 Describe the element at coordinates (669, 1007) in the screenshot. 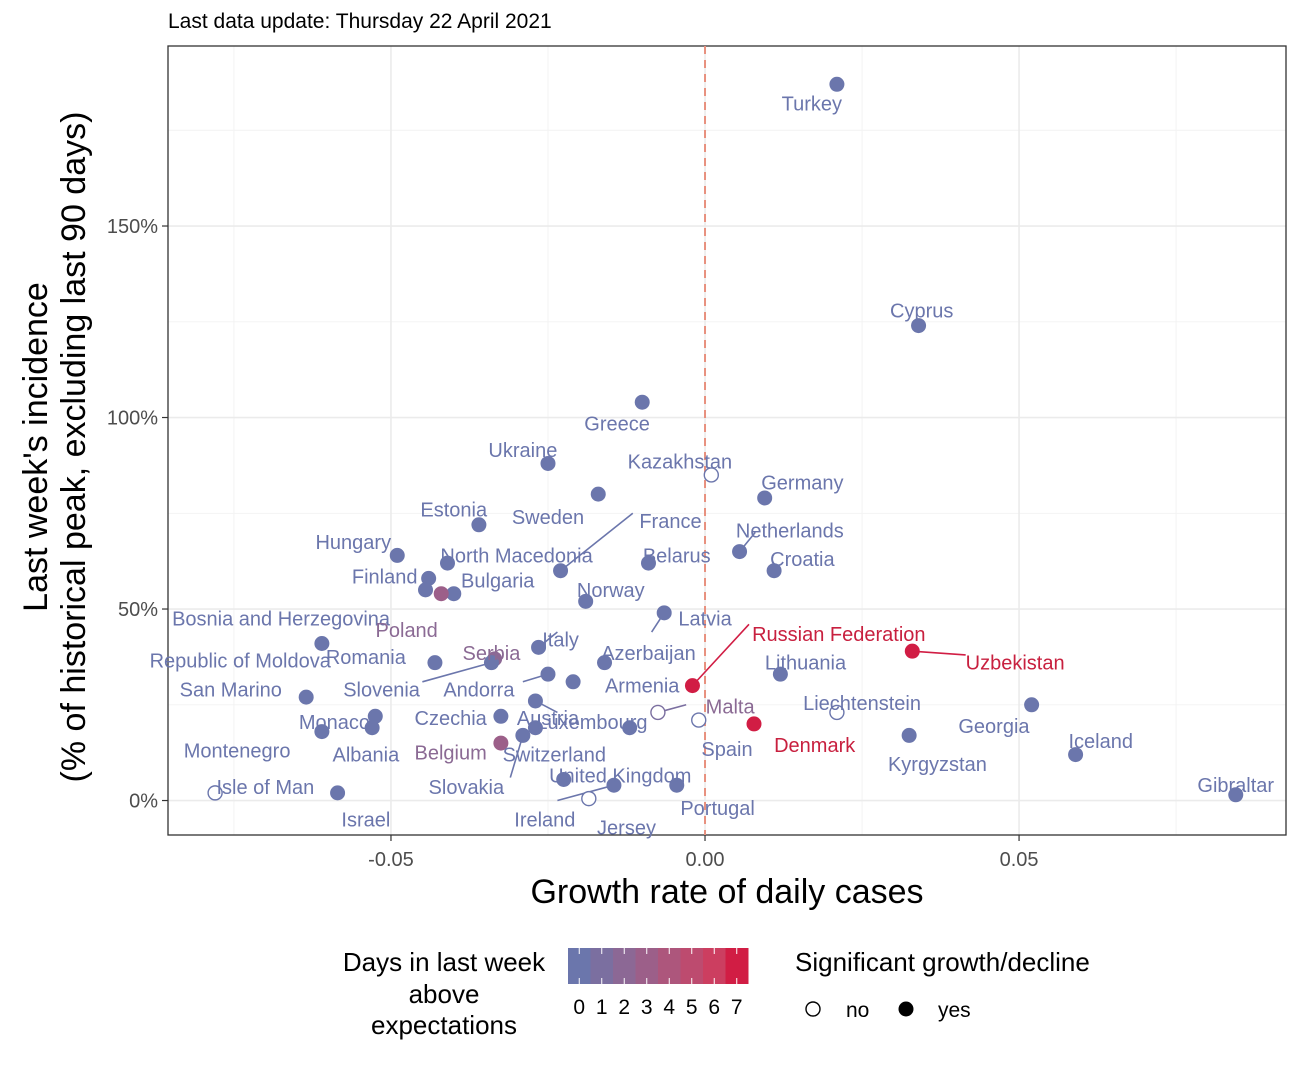

I see `colorbar-label: 4` at that location.